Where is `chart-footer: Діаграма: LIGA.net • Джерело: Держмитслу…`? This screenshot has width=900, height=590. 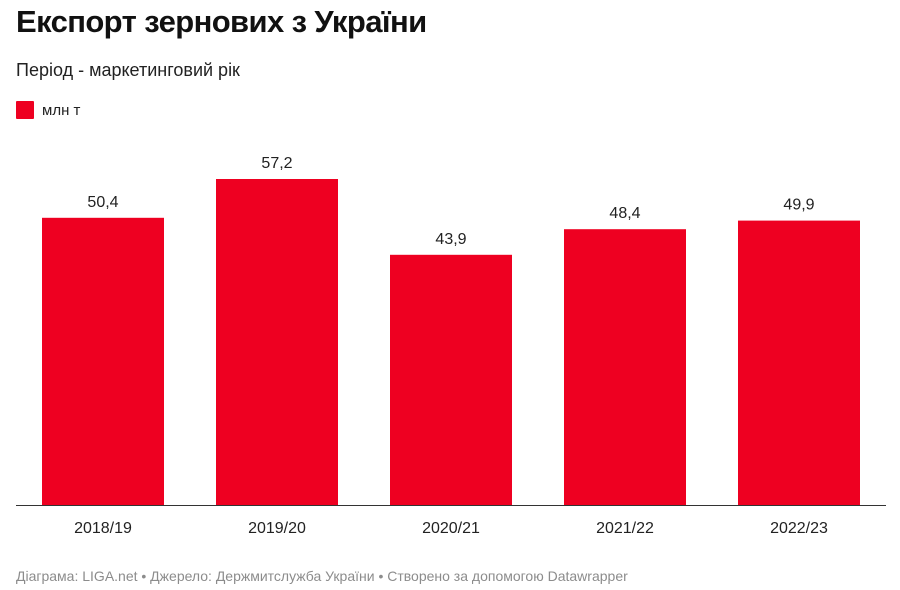
chart-footer: Діаграма: LIGA.net • Джерело: Держмитслу… is located at coordinates (322, 576).